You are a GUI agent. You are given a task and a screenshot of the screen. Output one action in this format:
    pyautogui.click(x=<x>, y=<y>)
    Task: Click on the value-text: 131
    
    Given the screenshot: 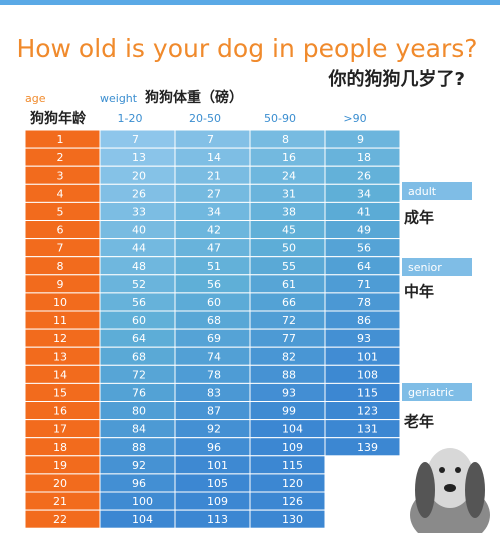 What is the action you would take?
    pyautogui.click(x=367, y=429)
    